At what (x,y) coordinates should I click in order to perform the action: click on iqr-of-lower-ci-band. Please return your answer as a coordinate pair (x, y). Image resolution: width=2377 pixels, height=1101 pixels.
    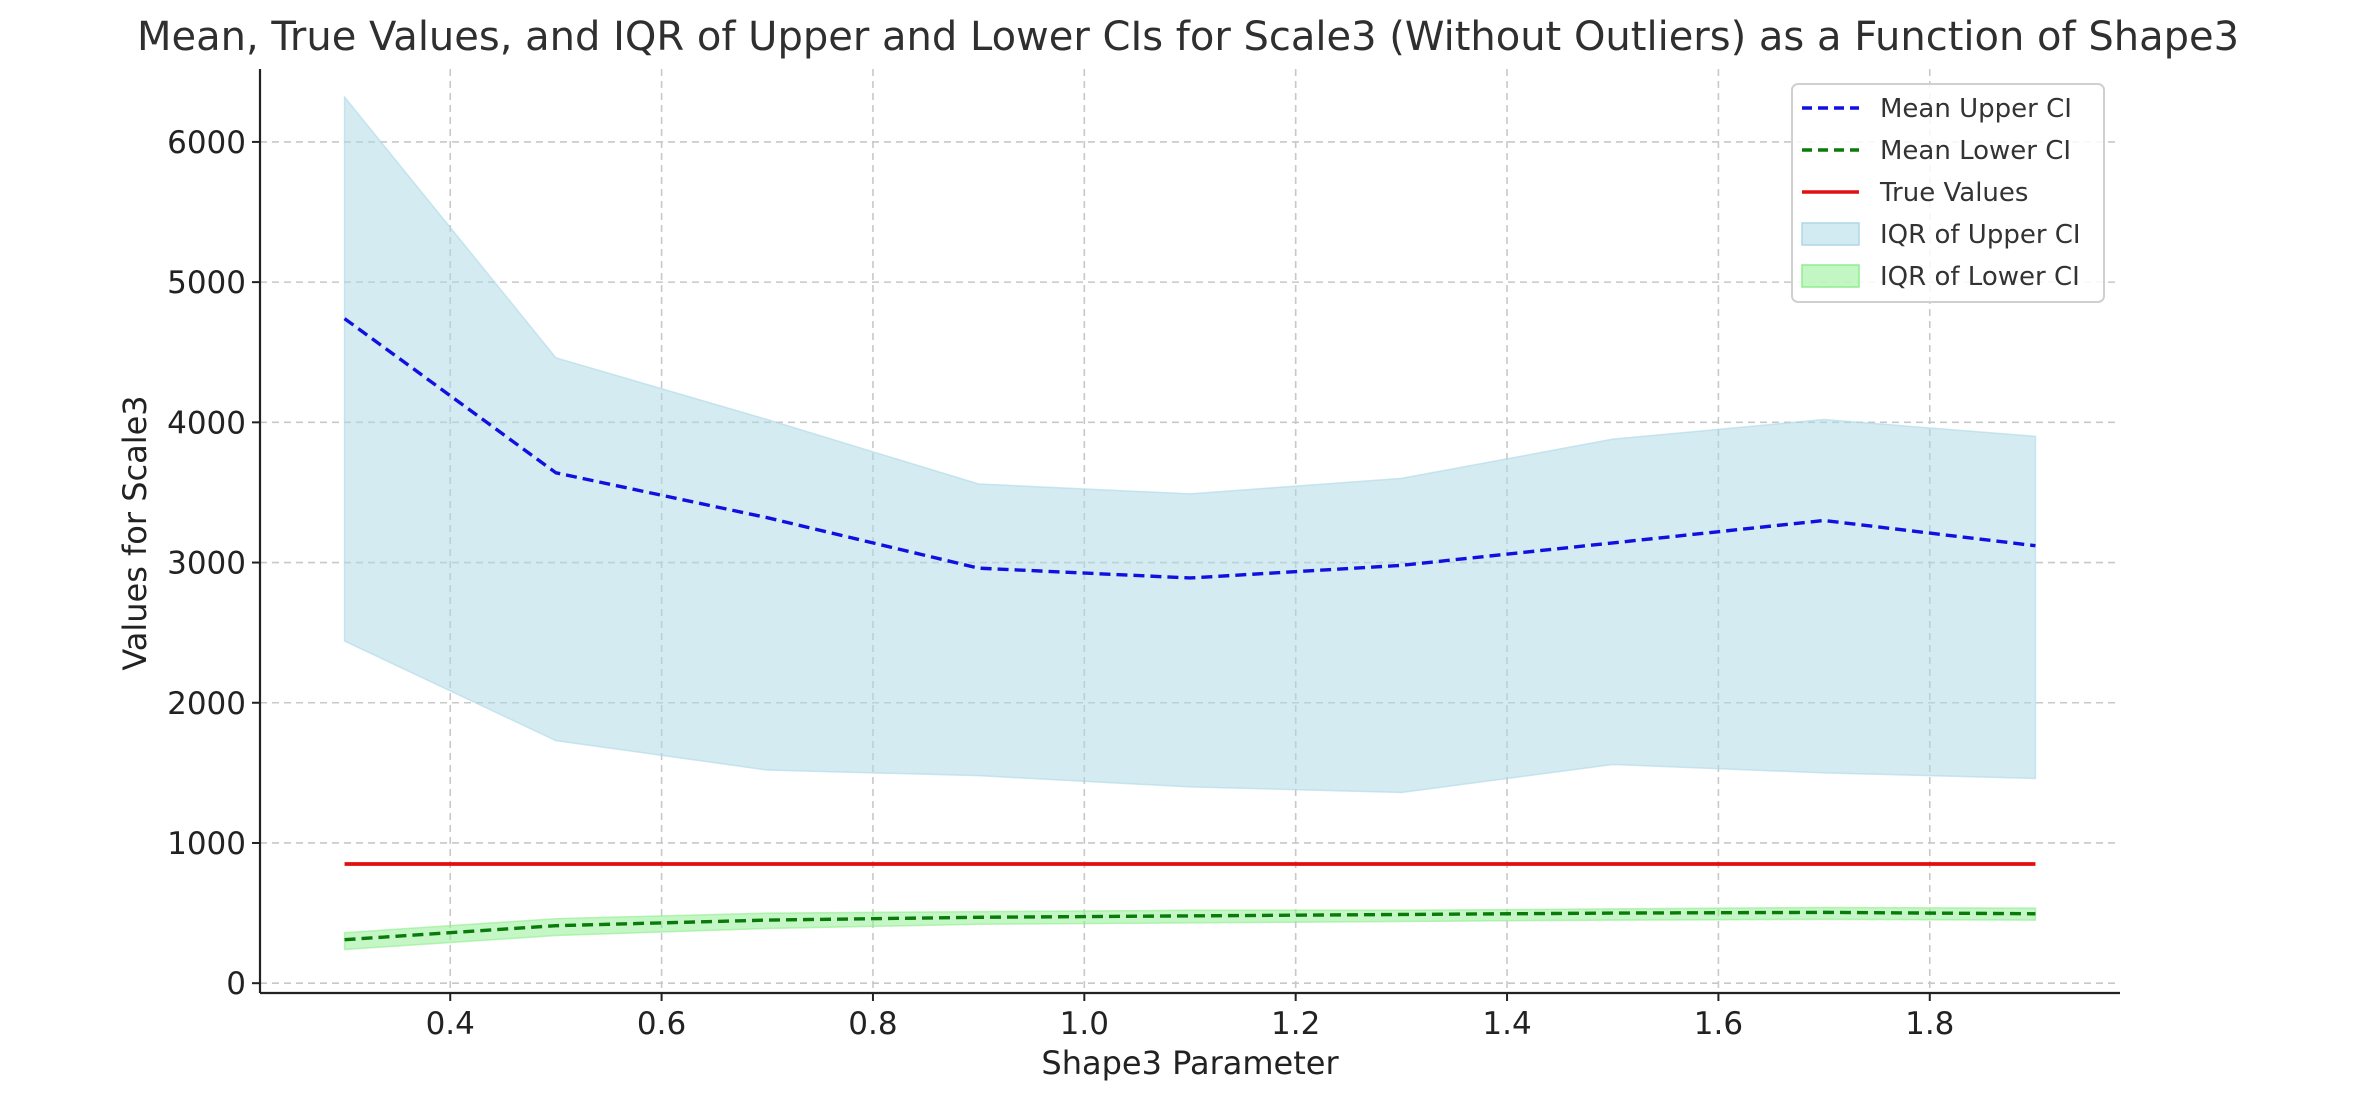
    Looking at the image, I should click on (1190, 928).